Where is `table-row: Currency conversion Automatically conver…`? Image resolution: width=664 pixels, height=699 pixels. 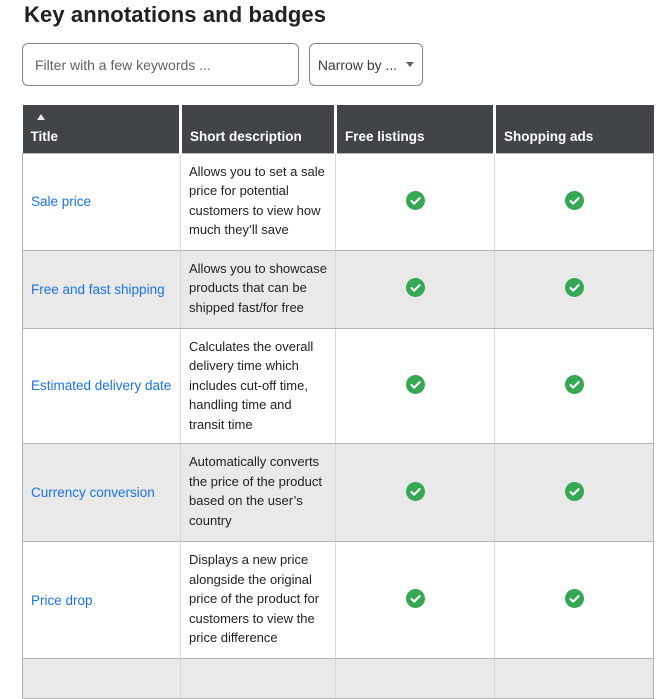
table-row: Currency conversion Automatically conver… is located at coordinates (338, 492).